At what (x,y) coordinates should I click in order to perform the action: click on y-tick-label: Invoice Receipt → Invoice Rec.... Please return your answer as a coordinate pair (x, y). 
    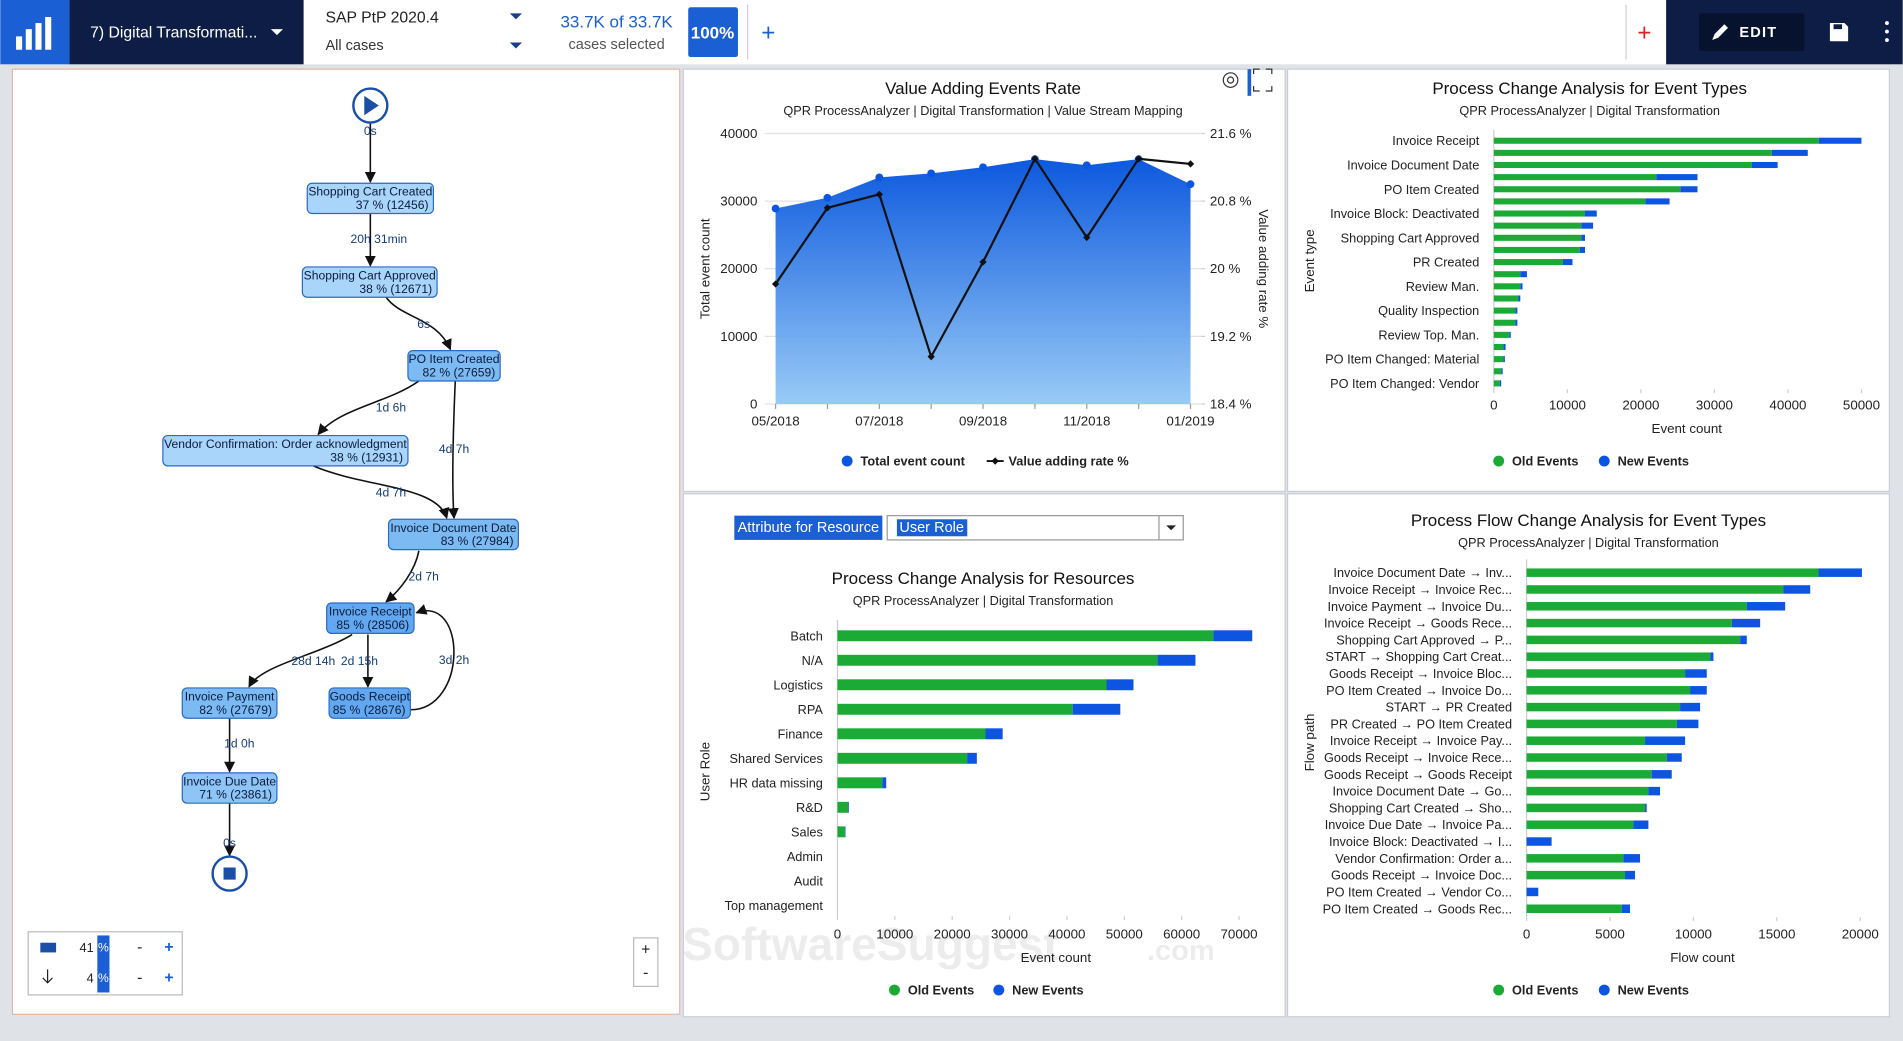
    Looking at the image, I should click on (1420, 589).